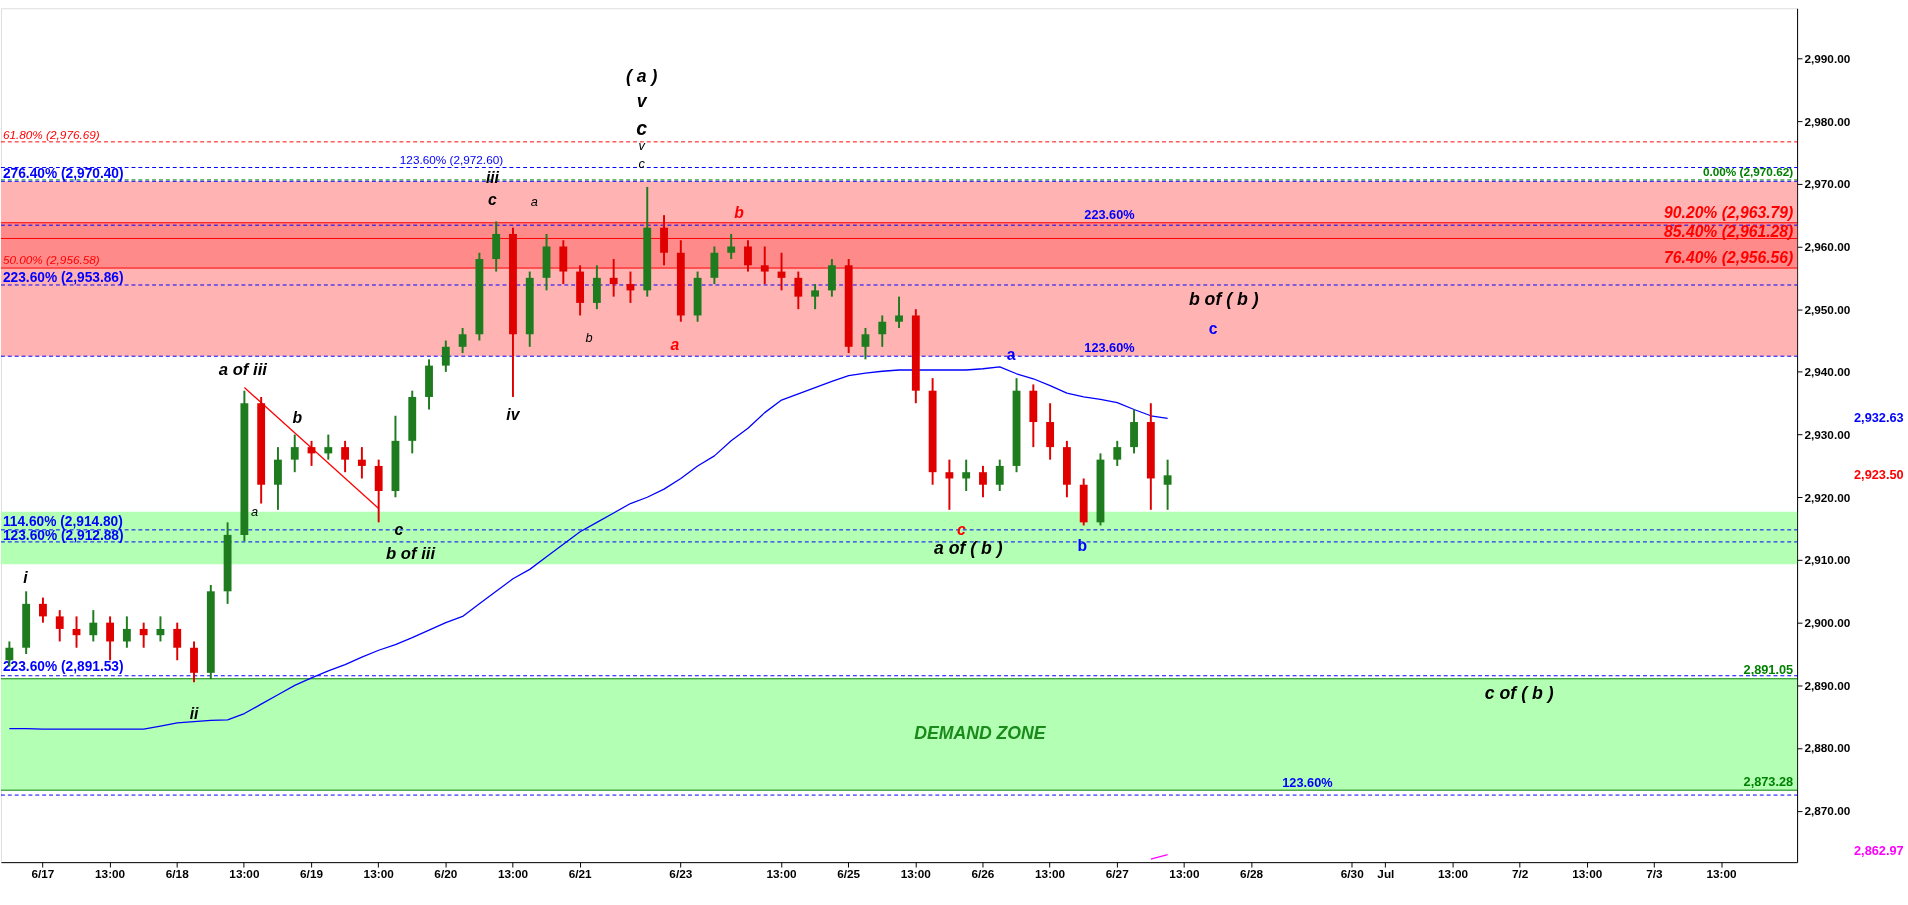 This screenshot has width=1908, height=905. What do you see at coordinates (63, 536) in the screenshot?
I see `annotation: 123.60% (2,912.88)` at bounding box center [63, 536].